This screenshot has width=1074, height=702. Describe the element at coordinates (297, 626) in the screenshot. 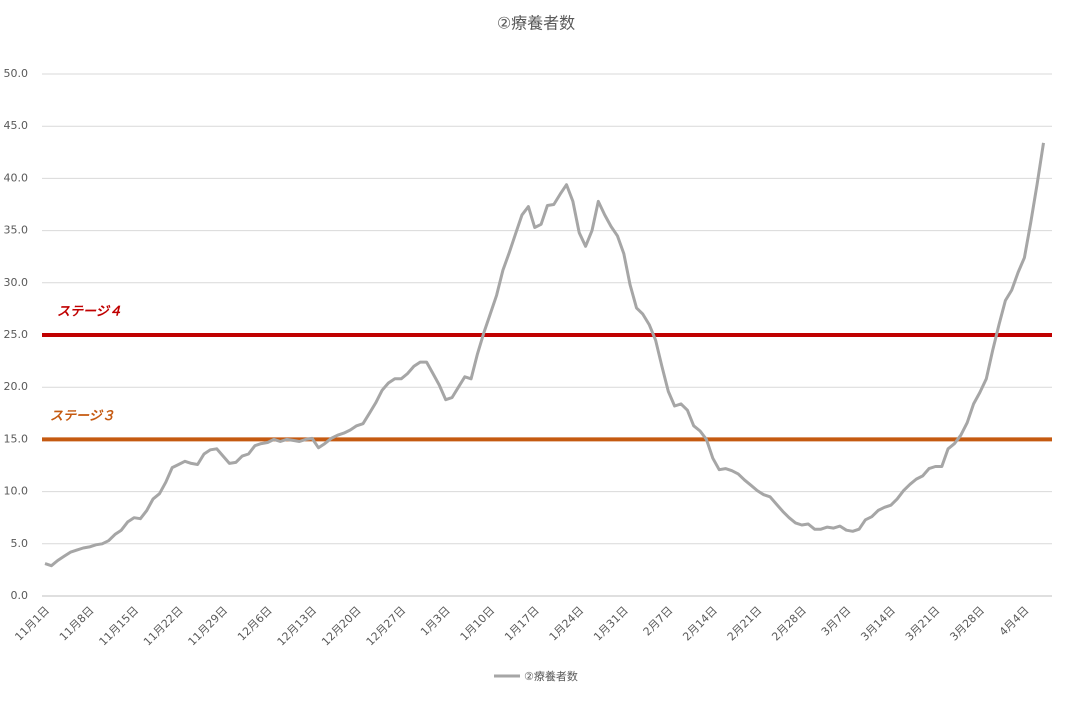

I see `x-tick-label: 12月13日` at that location.